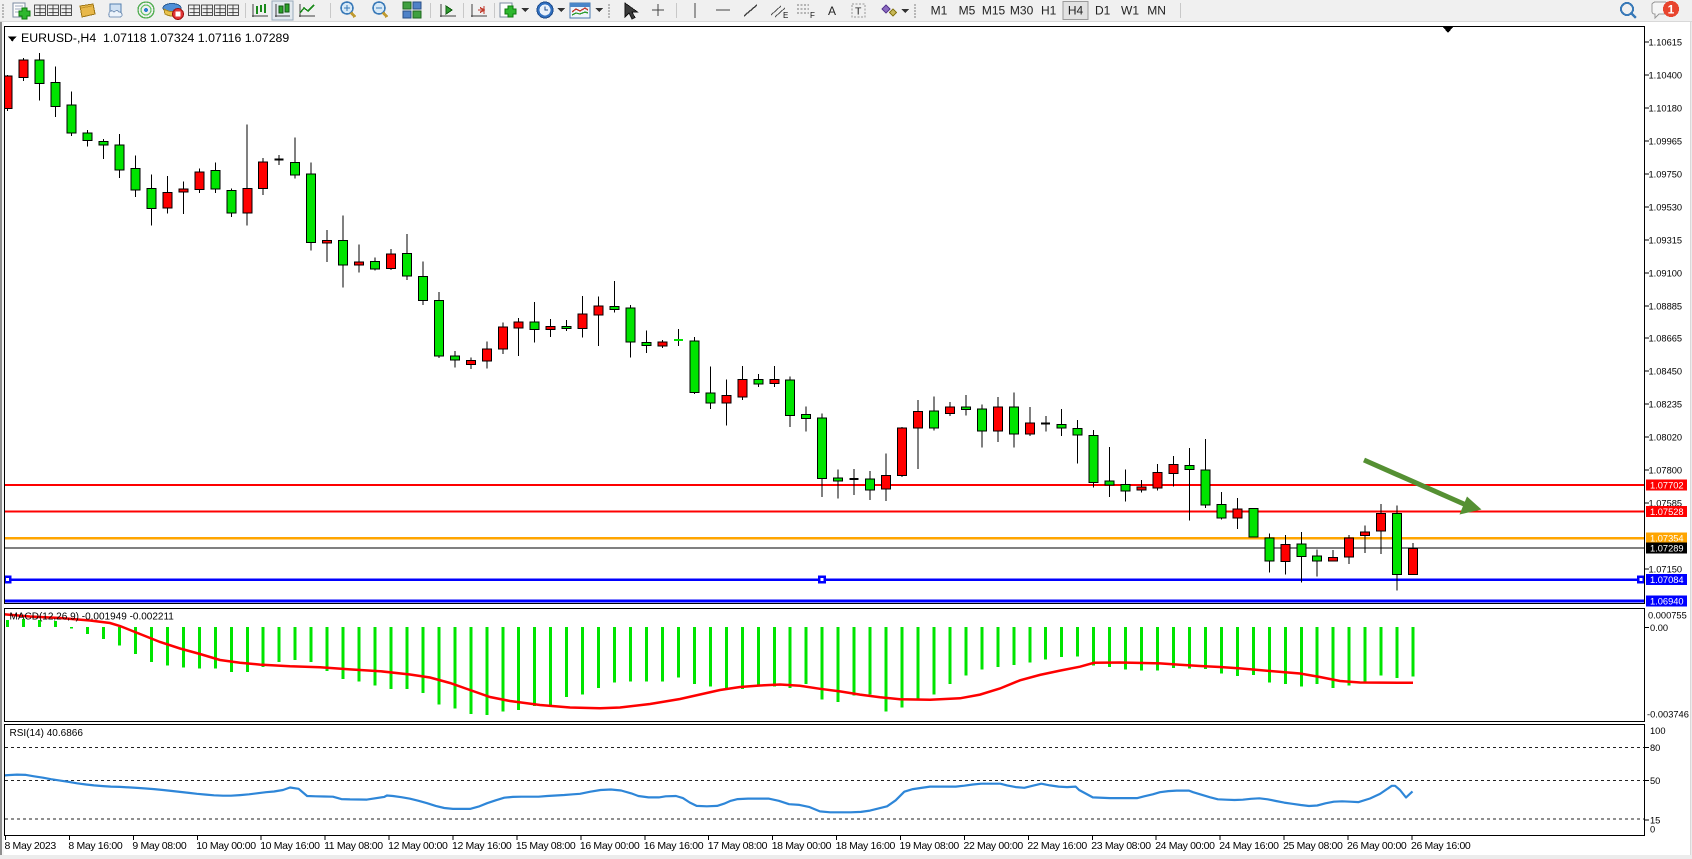 The image size is (1692, 859). I want to click on svg-text: 1.08235, so click(1666, 404).